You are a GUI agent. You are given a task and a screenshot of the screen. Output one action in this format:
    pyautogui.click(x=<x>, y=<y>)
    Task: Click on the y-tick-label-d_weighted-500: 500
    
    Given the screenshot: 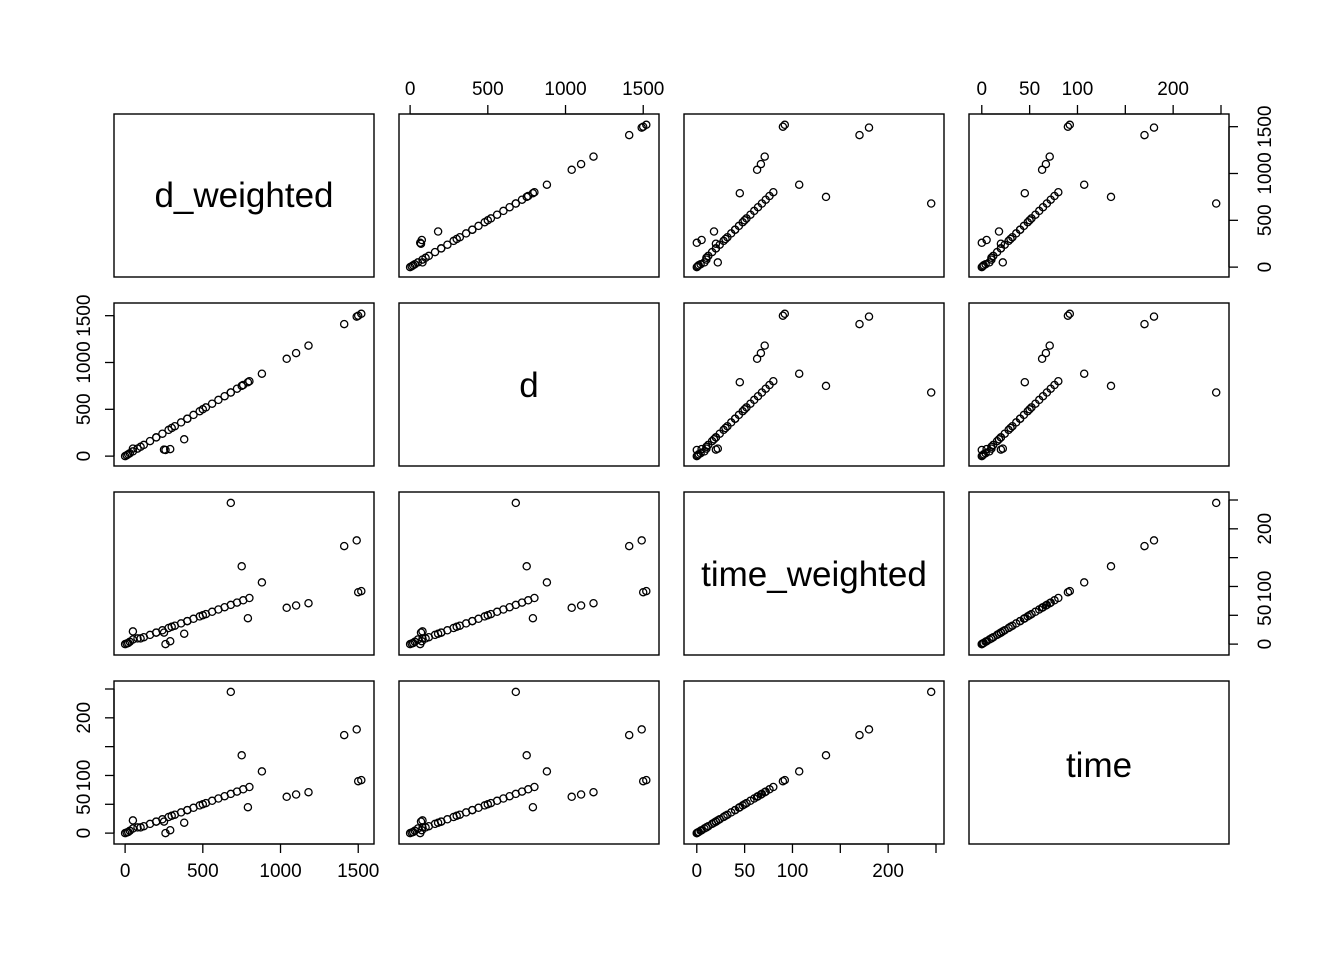 What is the action you would take?
    pyautogui.click(x=1265, y=220)
    